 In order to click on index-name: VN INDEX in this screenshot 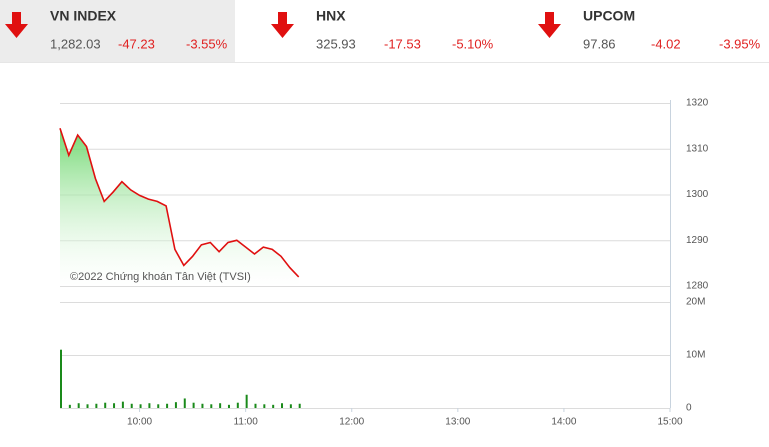, I will do `click(83, 16)`.